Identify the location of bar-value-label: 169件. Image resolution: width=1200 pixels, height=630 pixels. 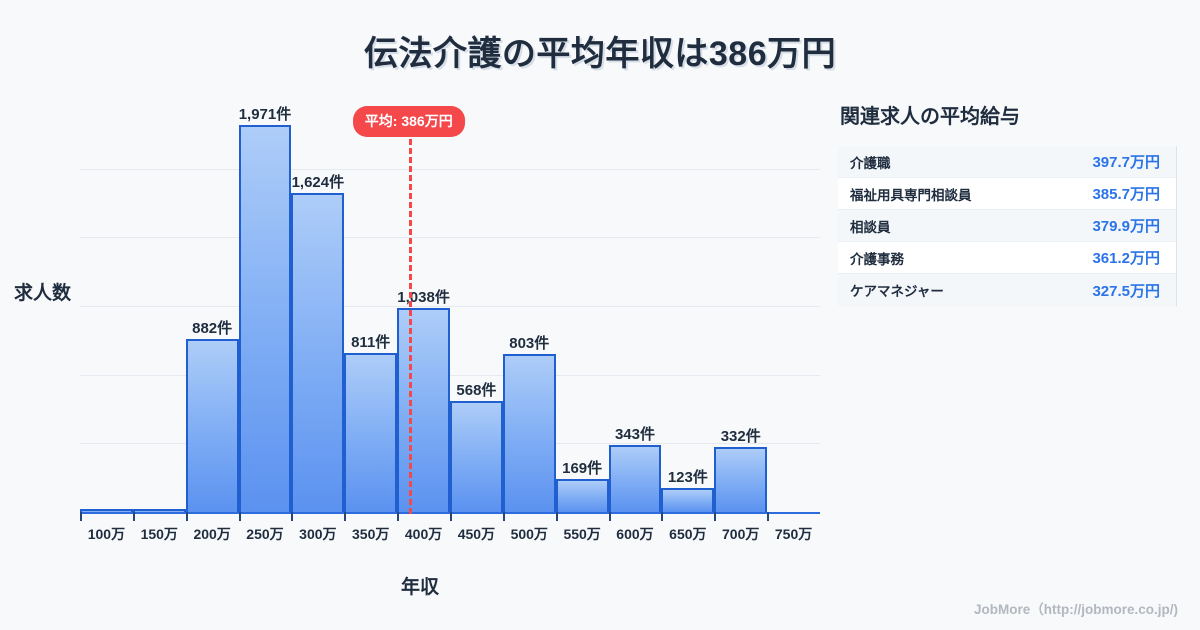
(582, 468).